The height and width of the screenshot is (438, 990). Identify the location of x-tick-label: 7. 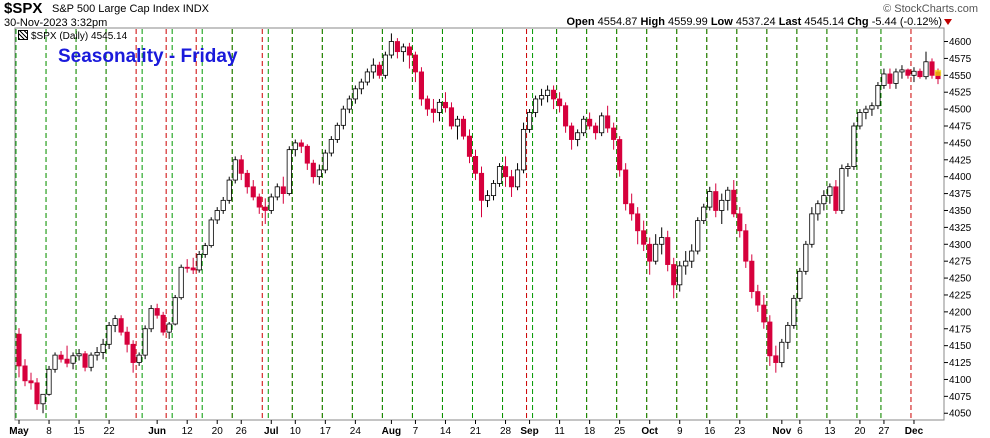
(416, 431).